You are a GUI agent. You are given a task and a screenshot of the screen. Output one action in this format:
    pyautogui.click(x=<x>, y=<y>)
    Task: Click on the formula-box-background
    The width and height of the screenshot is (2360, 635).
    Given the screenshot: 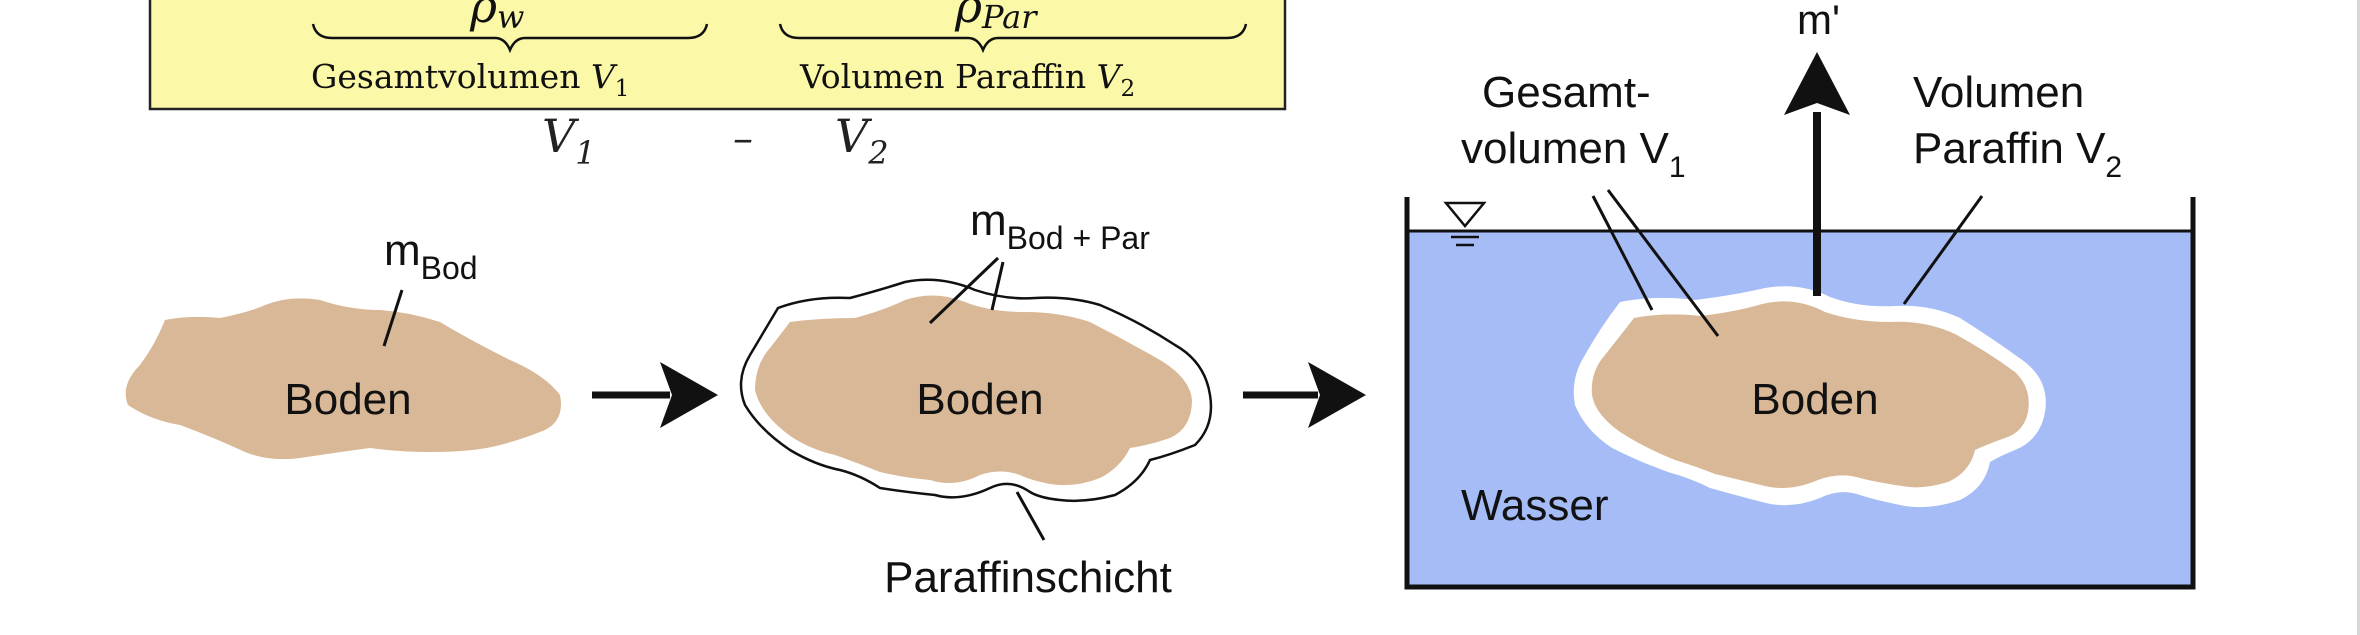 What is the action you would take?
    pyautogui.click(x=717, y=55)
    